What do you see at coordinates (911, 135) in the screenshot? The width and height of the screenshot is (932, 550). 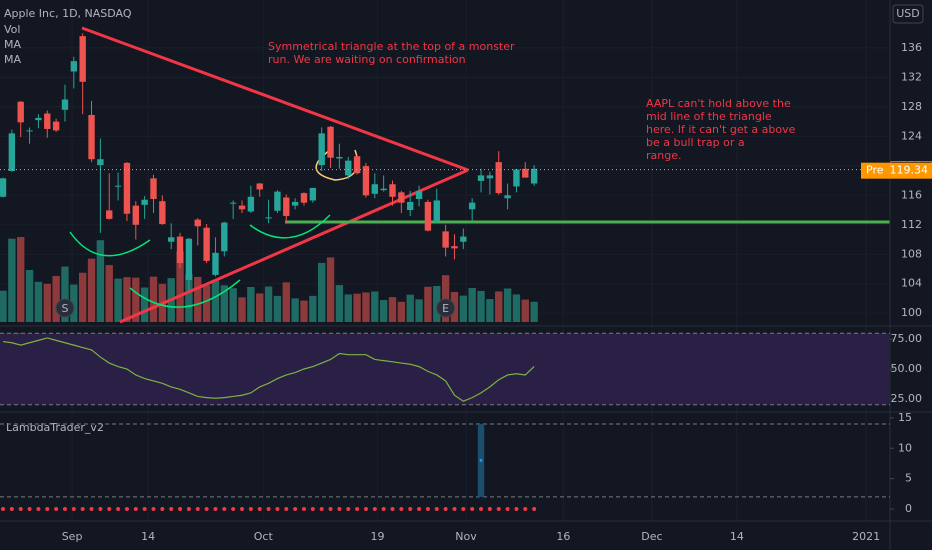 I see `y-tick-label: 124` at bounding box center [911, 135].